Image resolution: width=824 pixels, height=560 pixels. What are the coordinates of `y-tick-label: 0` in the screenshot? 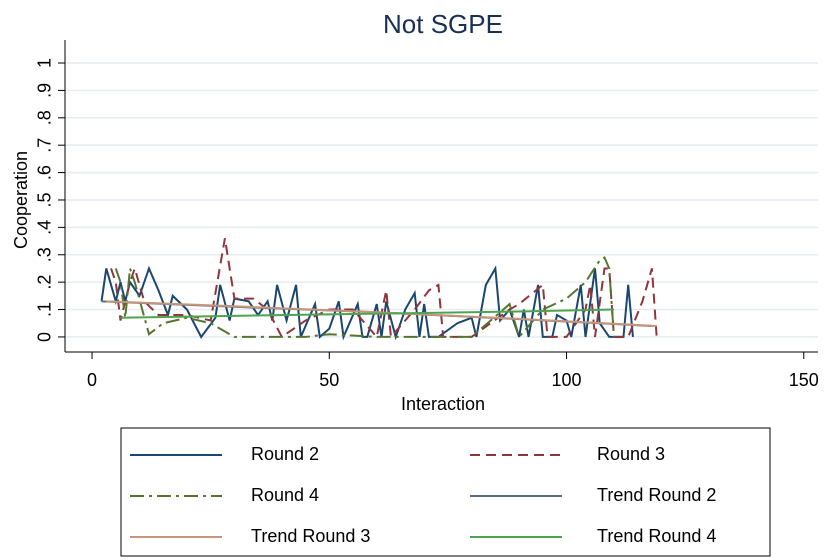 It's located at (45, 337).